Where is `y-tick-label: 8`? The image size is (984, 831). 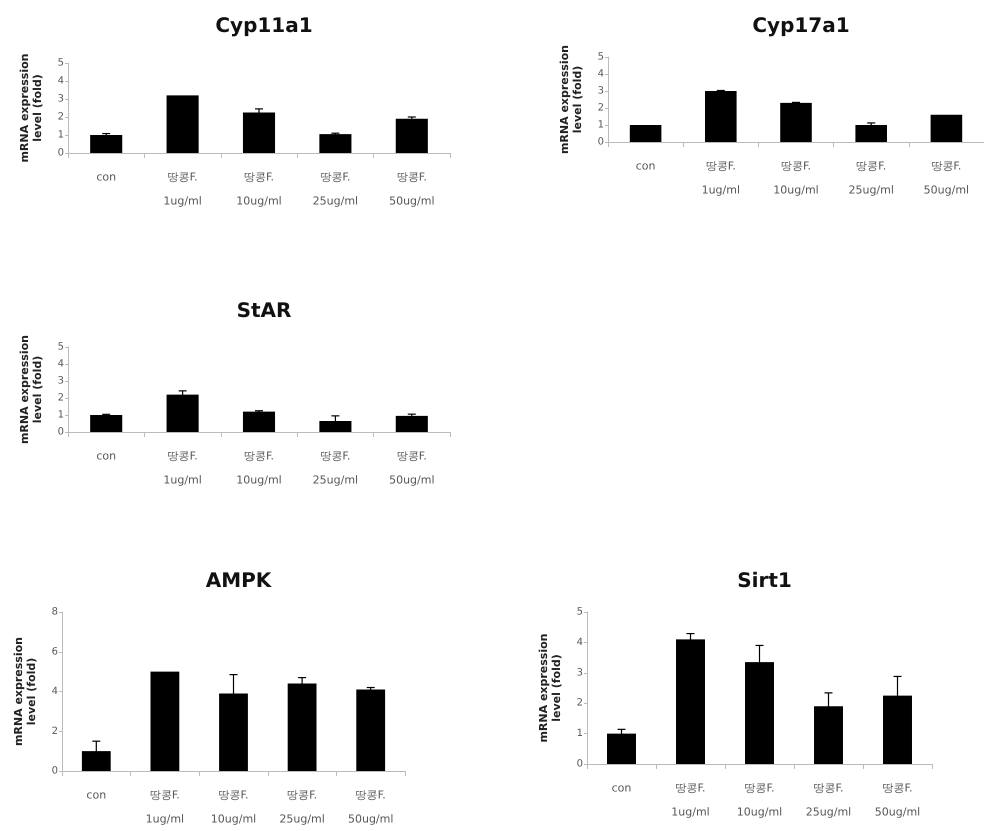 y-tick-label: 8 is located at coordinates (55, 612).